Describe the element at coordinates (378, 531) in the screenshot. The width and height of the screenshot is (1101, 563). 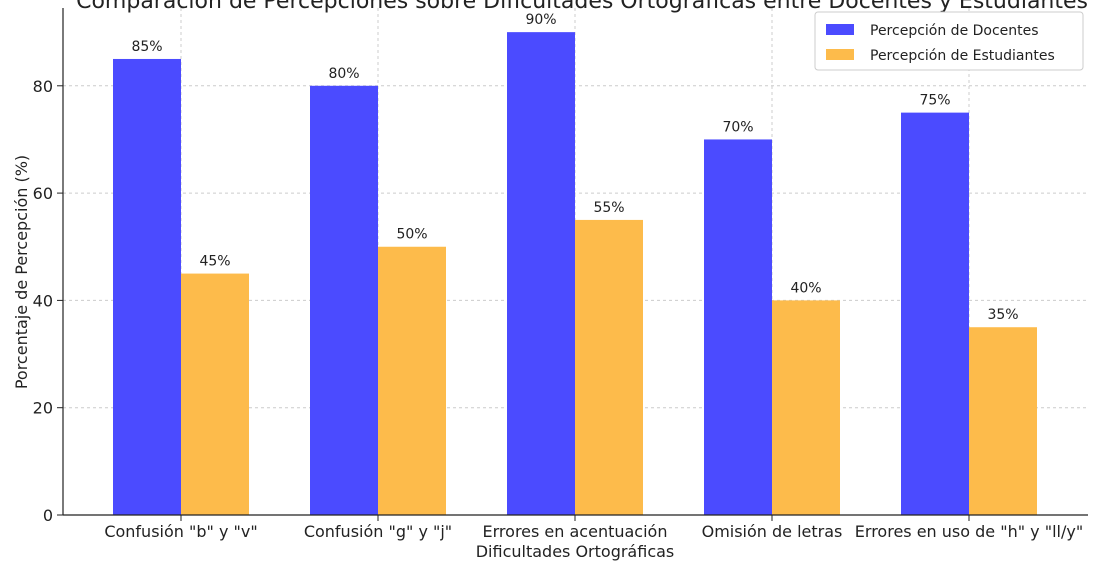
I see `x-tick-label: Confusión "g" y "j"` at that location.